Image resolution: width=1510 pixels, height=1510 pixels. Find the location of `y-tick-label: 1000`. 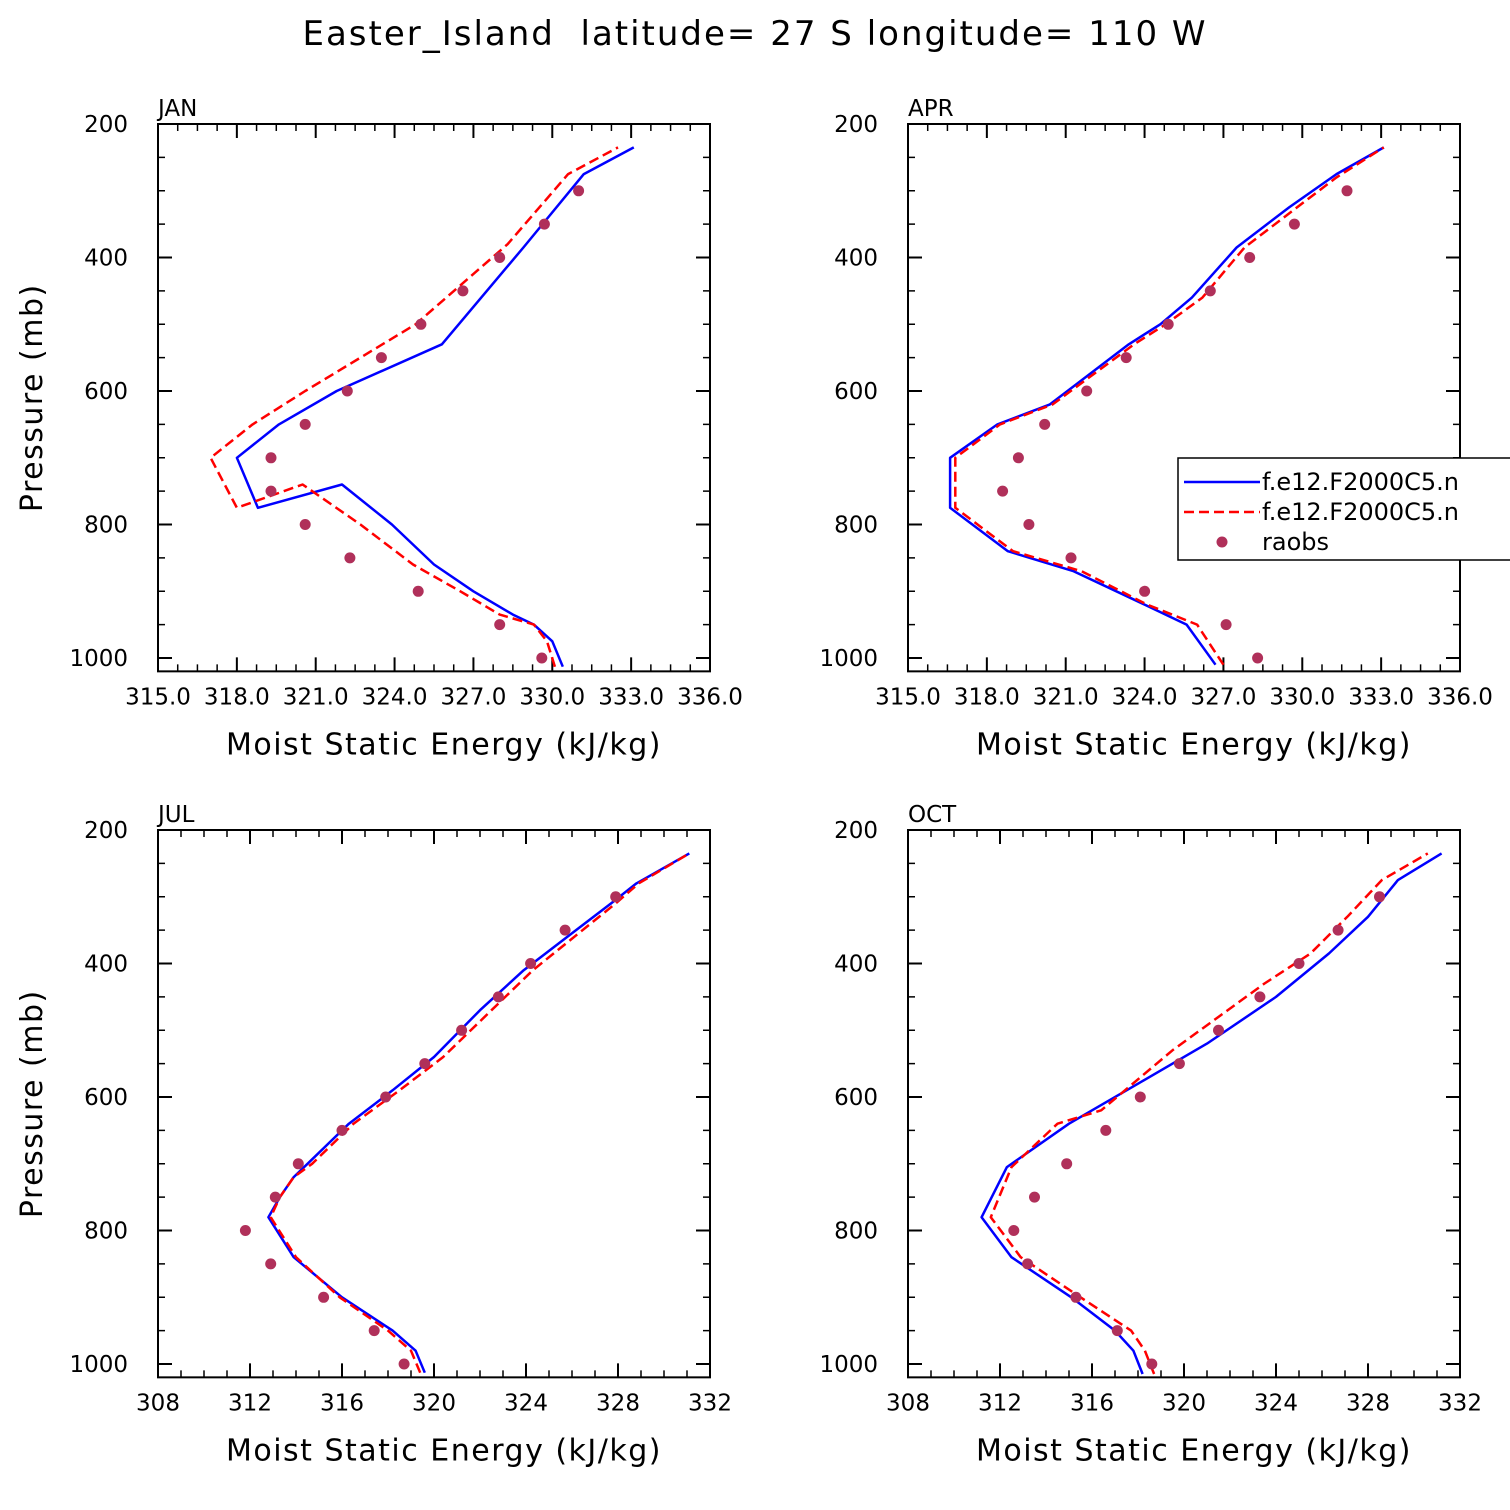

y-tick-label: 1000 is located at coordinates (98, 659).